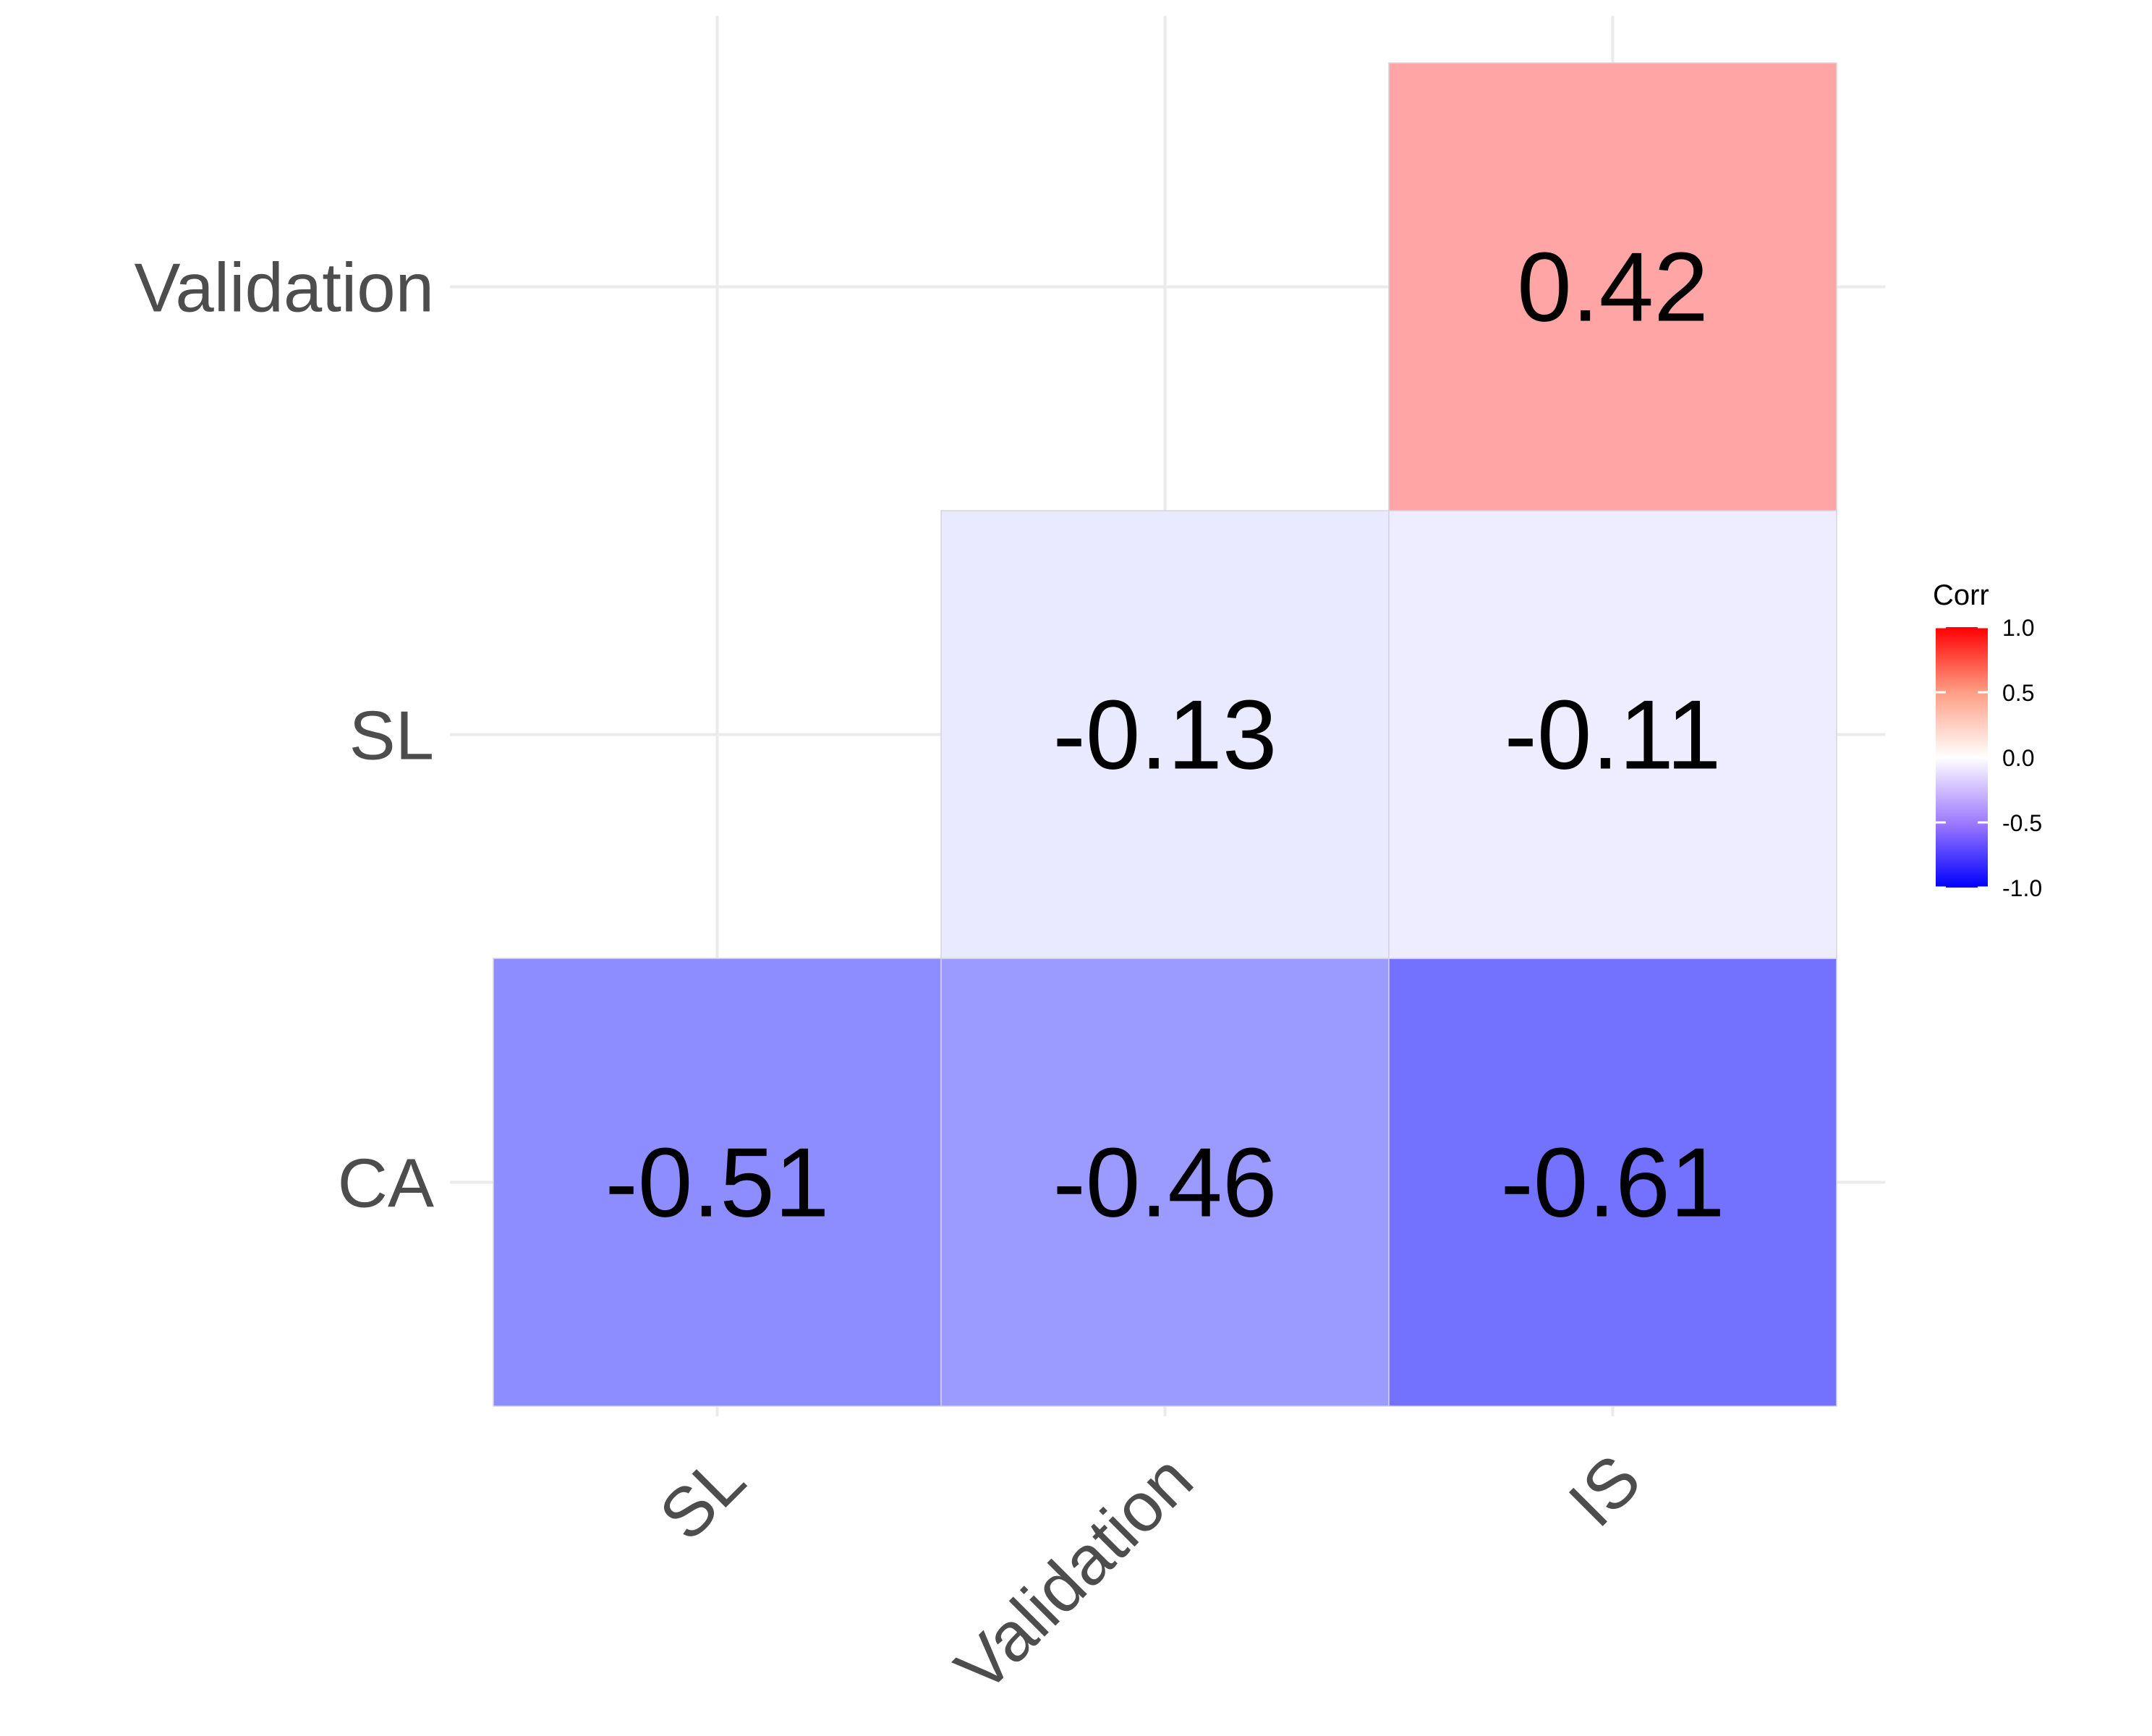  I want to click on cell-value-label: -0.61, so click(1613, 1183).